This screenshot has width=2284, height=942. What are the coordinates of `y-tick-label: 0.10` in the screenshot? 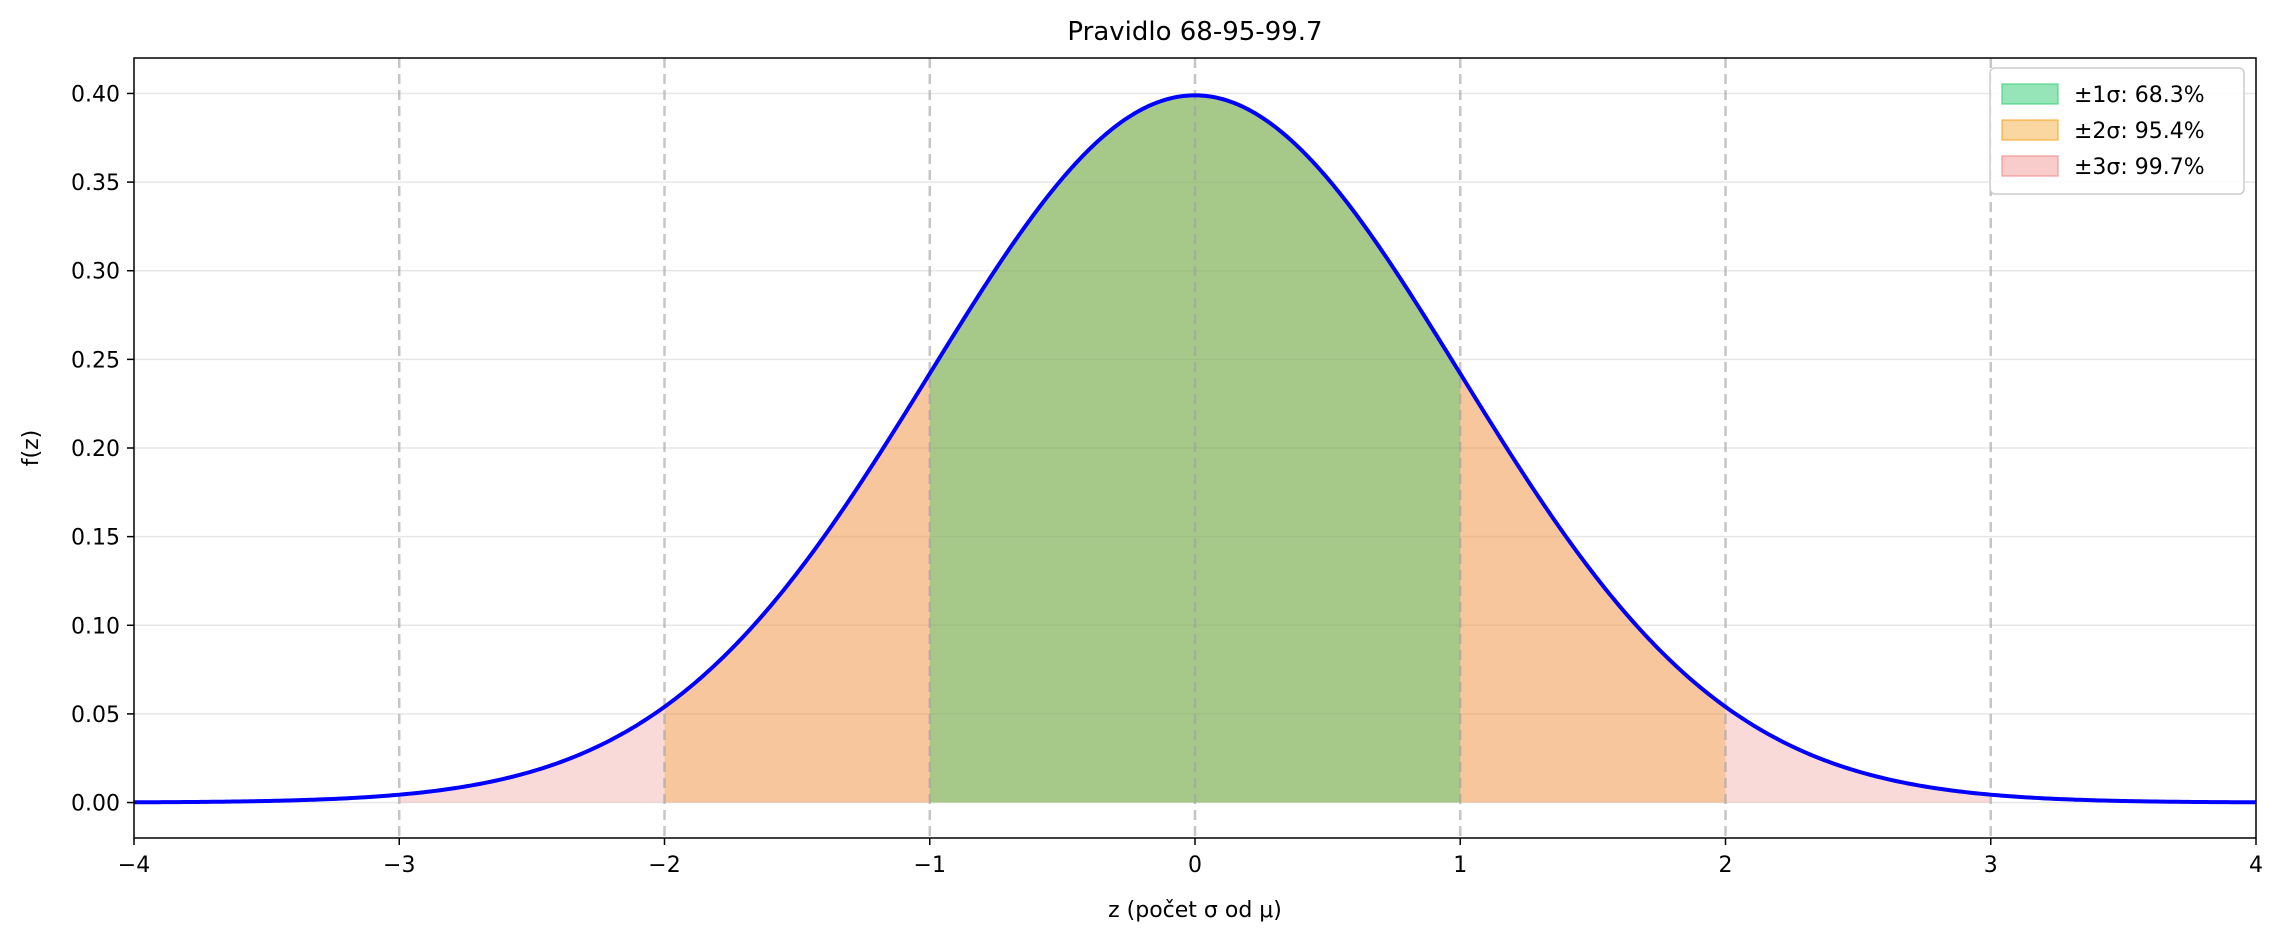 It's located at (95, 626).